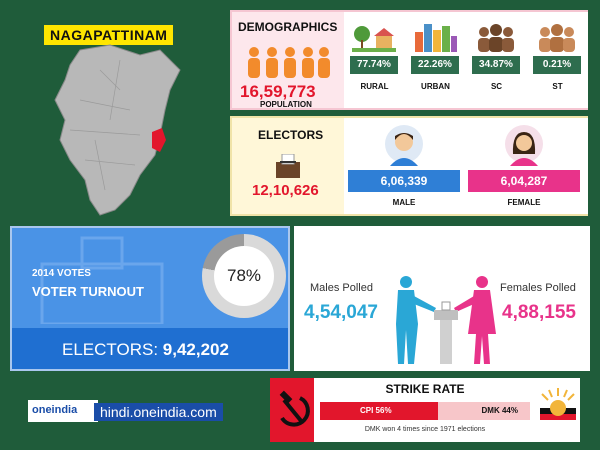 This screenshot has width=600, height=450. Describe the element at coordinates (404, 202) in the screenshot. I see `male-label: MALE` at that location.